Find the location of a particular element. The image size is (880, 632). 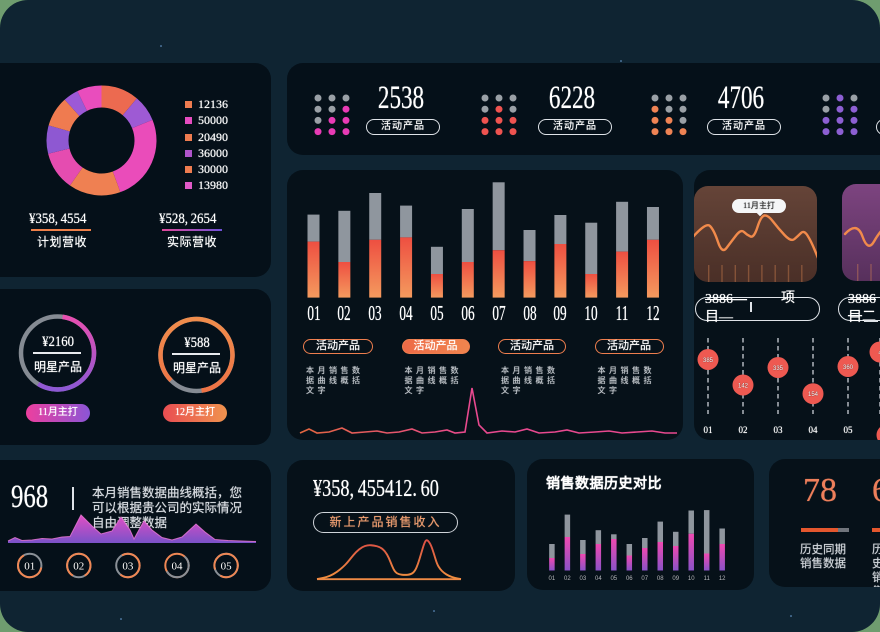

svg-text: 142 is located at coordinates (743, 387).